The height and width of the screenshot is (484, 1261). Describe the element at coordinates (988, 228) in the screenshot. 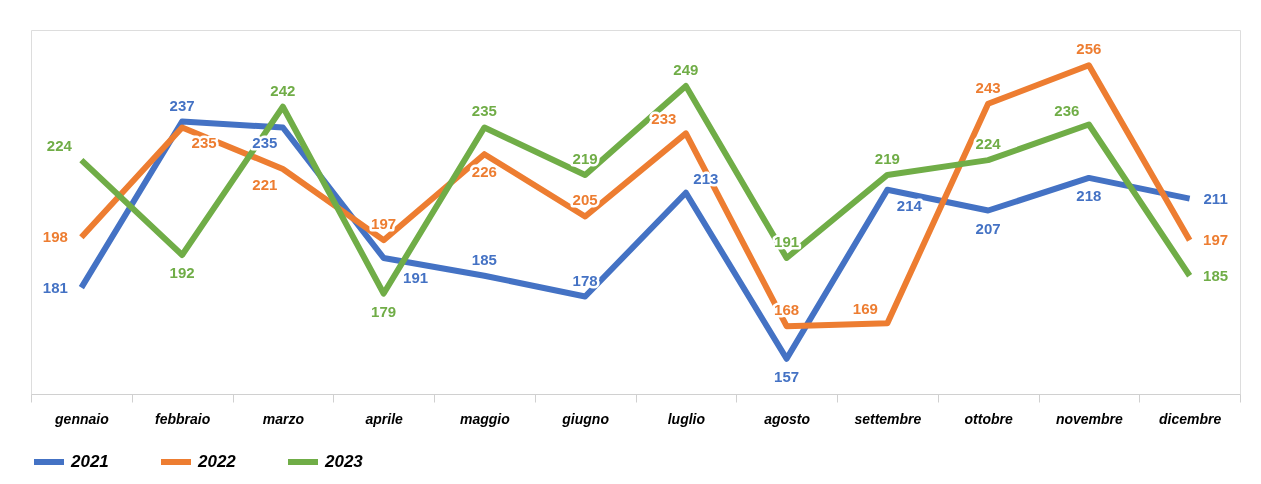

I see `data-label: 207` at that location.